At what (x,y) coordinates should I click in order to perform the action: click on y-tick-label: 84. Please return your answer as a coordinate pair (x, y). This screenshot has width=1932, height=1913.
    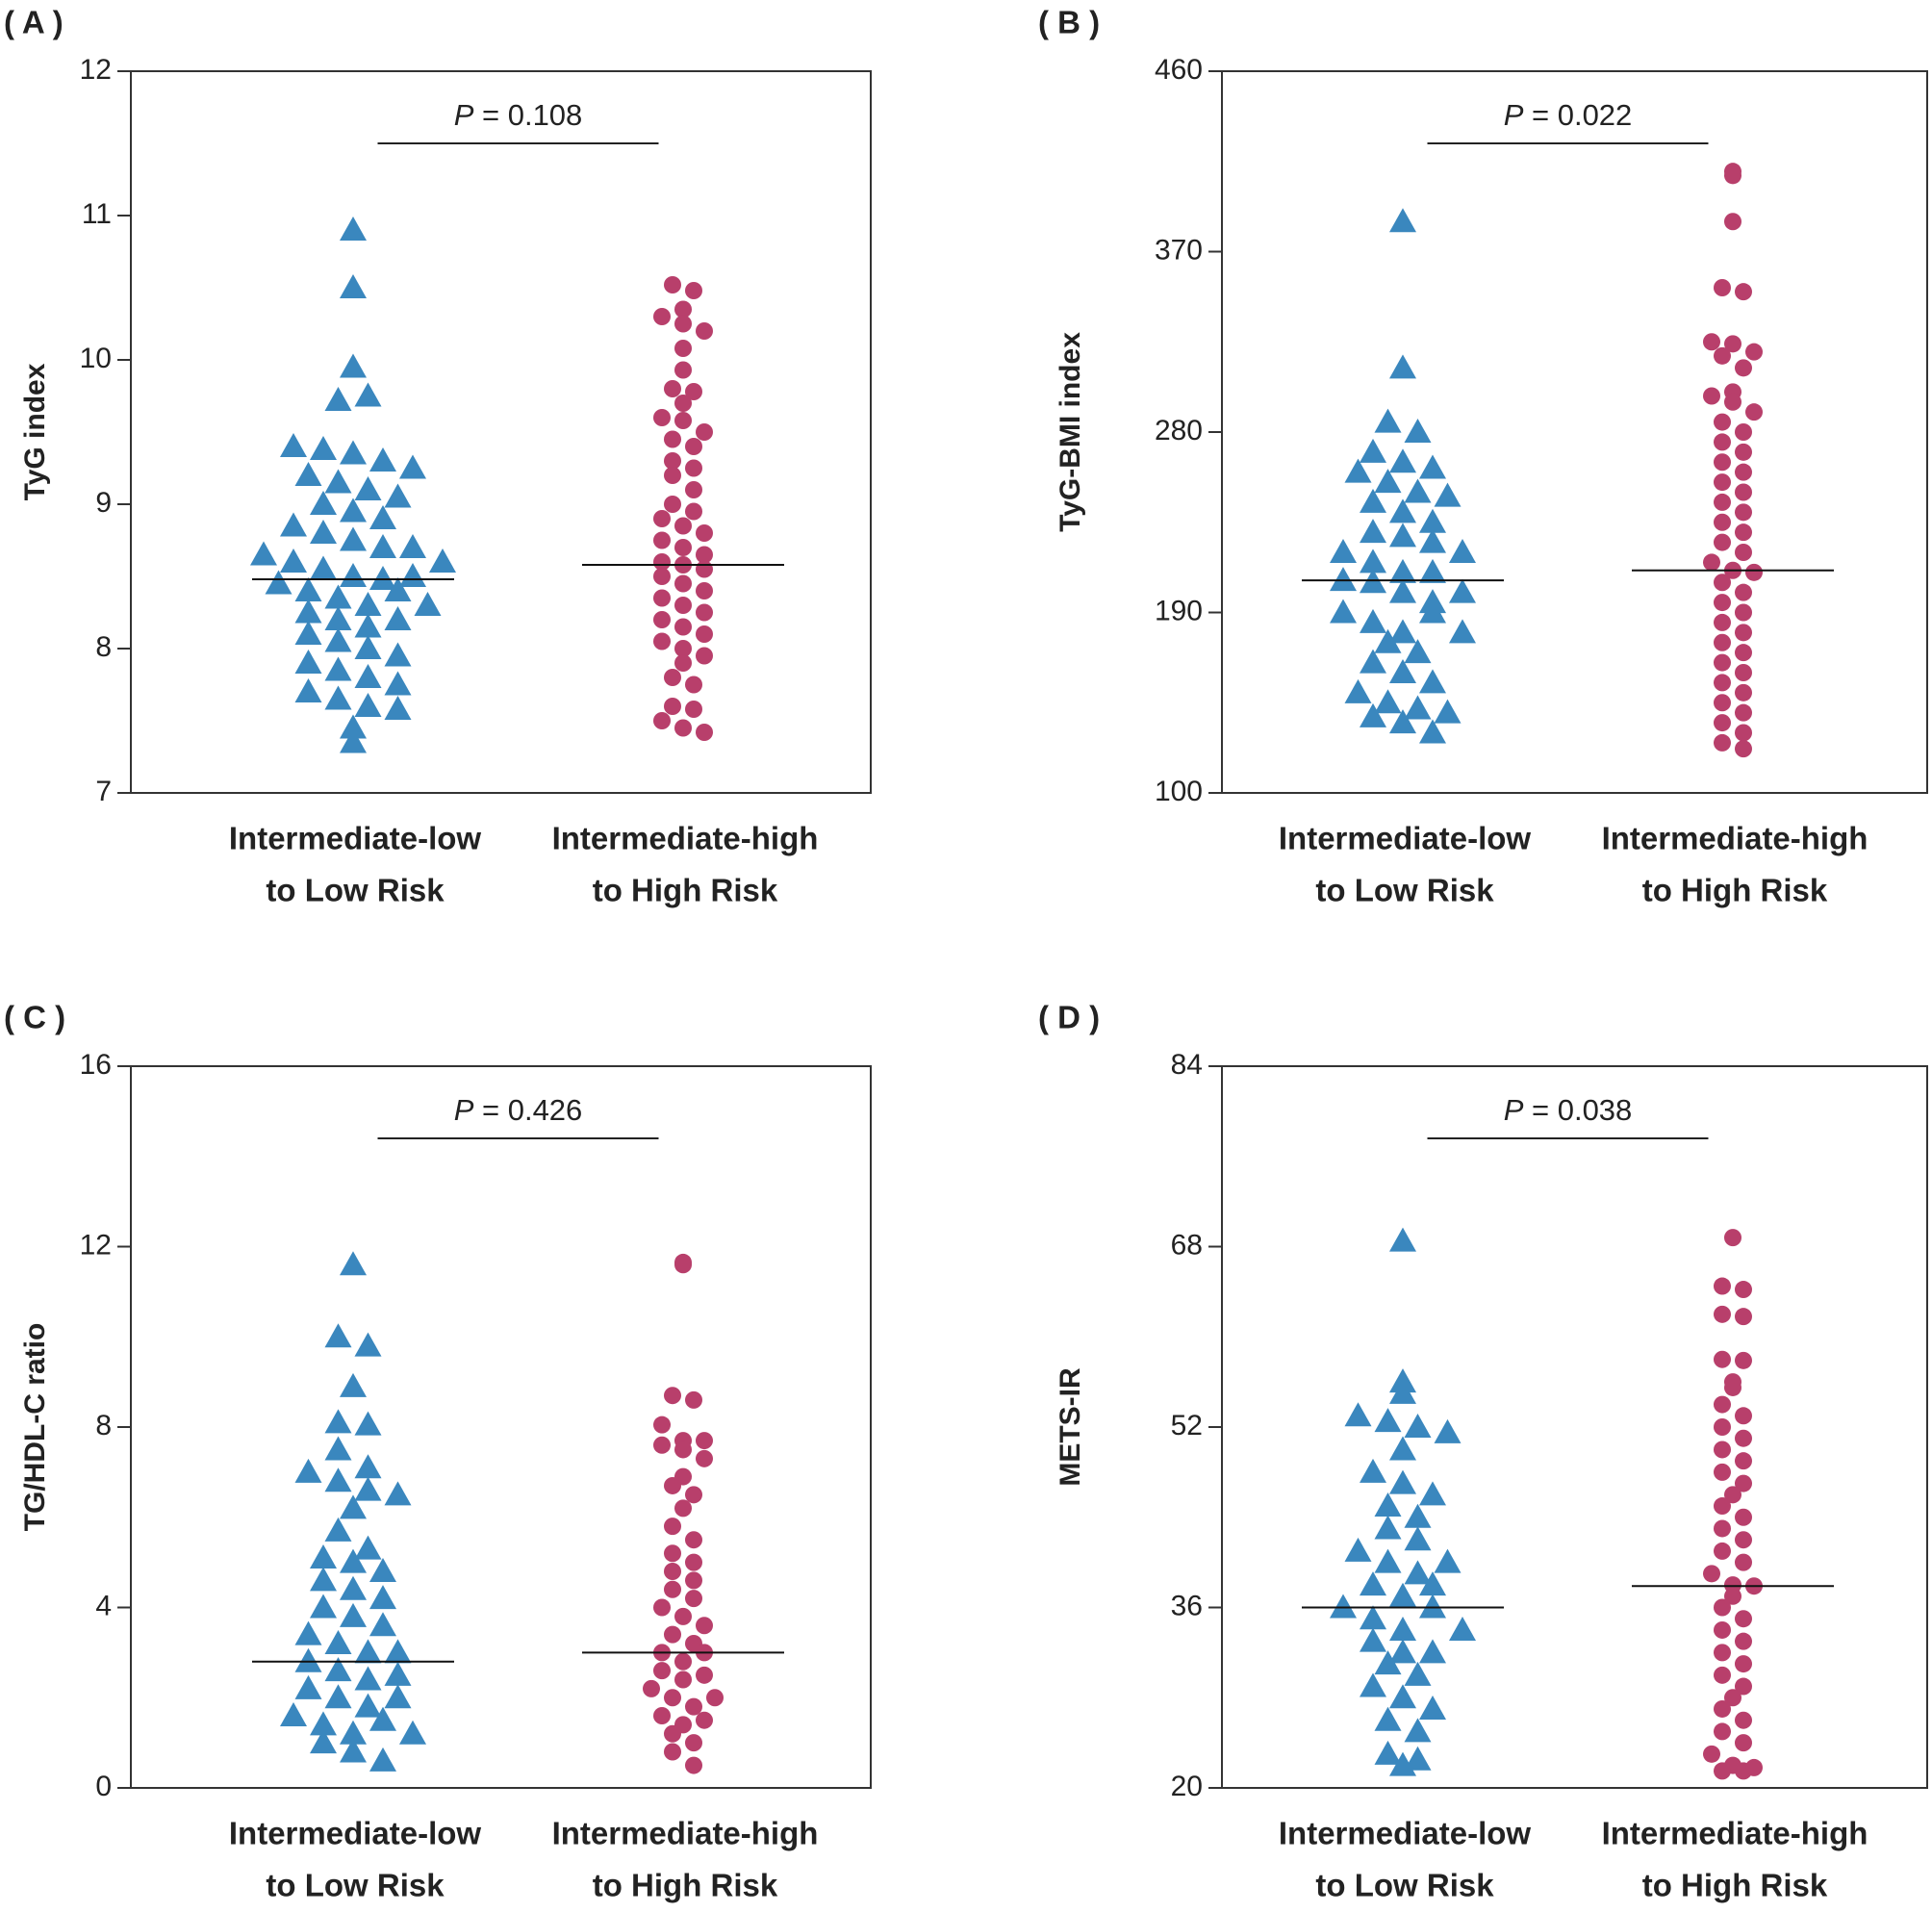
    Looking at the image, I should click on (1187, 1065).